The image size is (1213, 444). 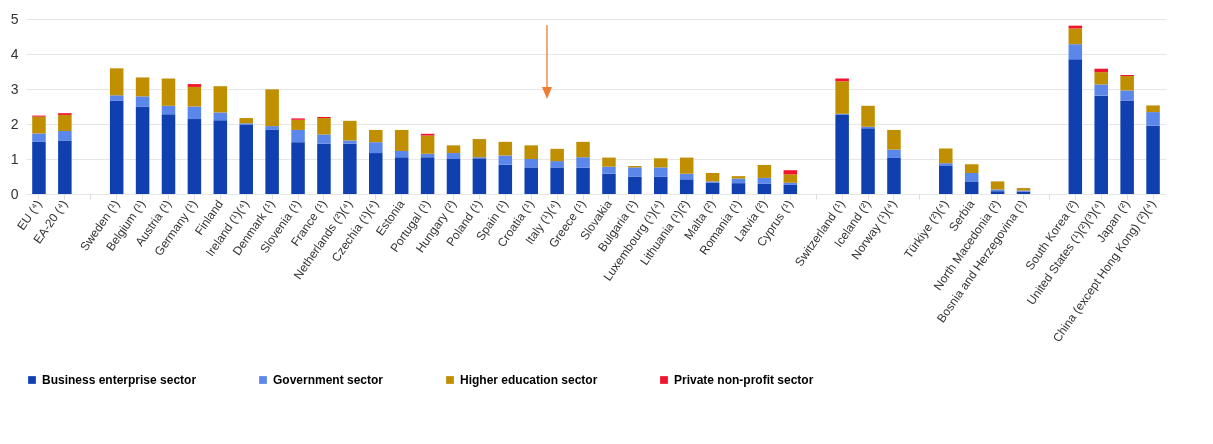 What do you see at coordinates (119, 380) in the screenshot?
I see `legend-label: Business enterprise sector` at bounding box center [119, 380].